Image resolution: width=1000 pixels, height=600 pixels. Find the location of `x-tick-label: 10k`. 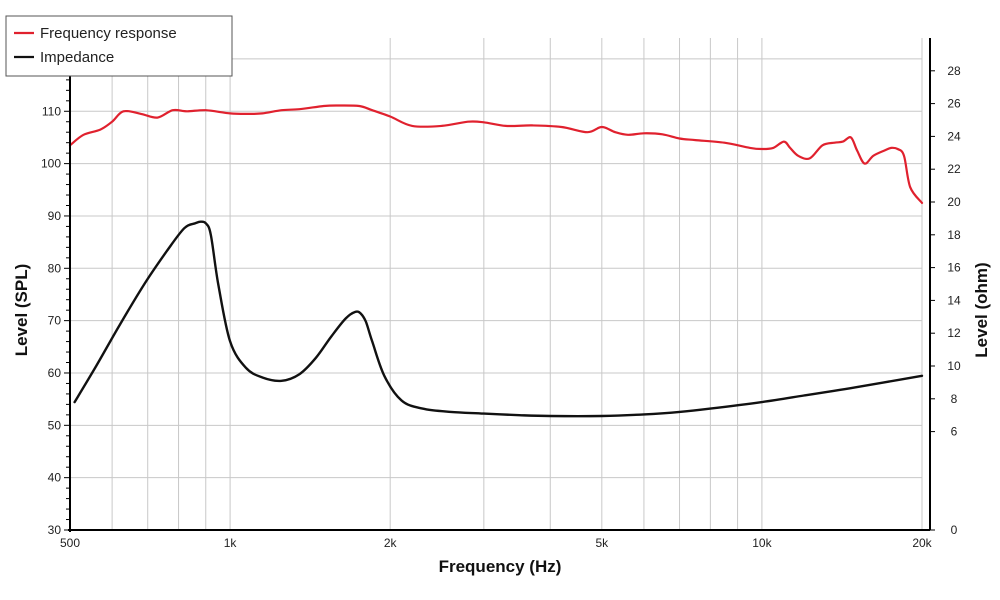

x-tick-label: 10k is located at coordinates (762, 543).